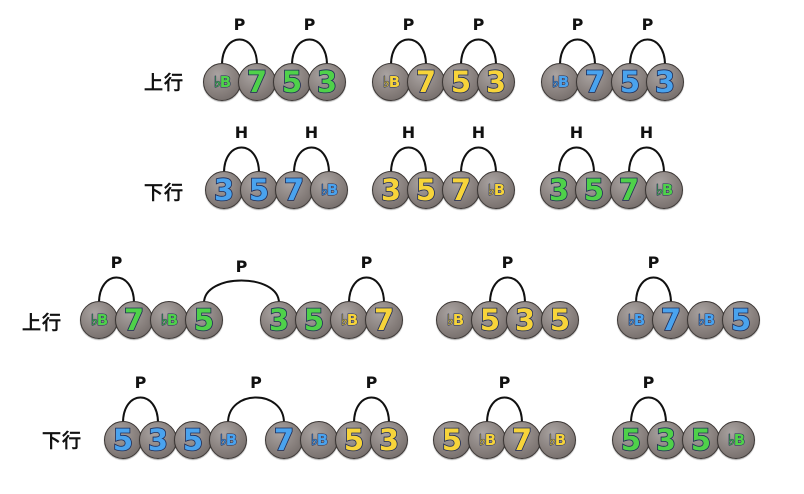  I want to click on ascending-label: 上行, so click(164, 83).